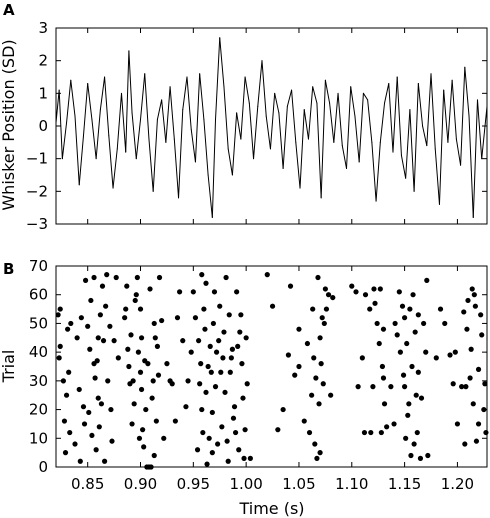 The width and height of the screenshot is (490, 518). What do you see at coordinates (38, 410) in the screenshot?
I see `y-tick-label: 20` at bounding box center [38, 410].